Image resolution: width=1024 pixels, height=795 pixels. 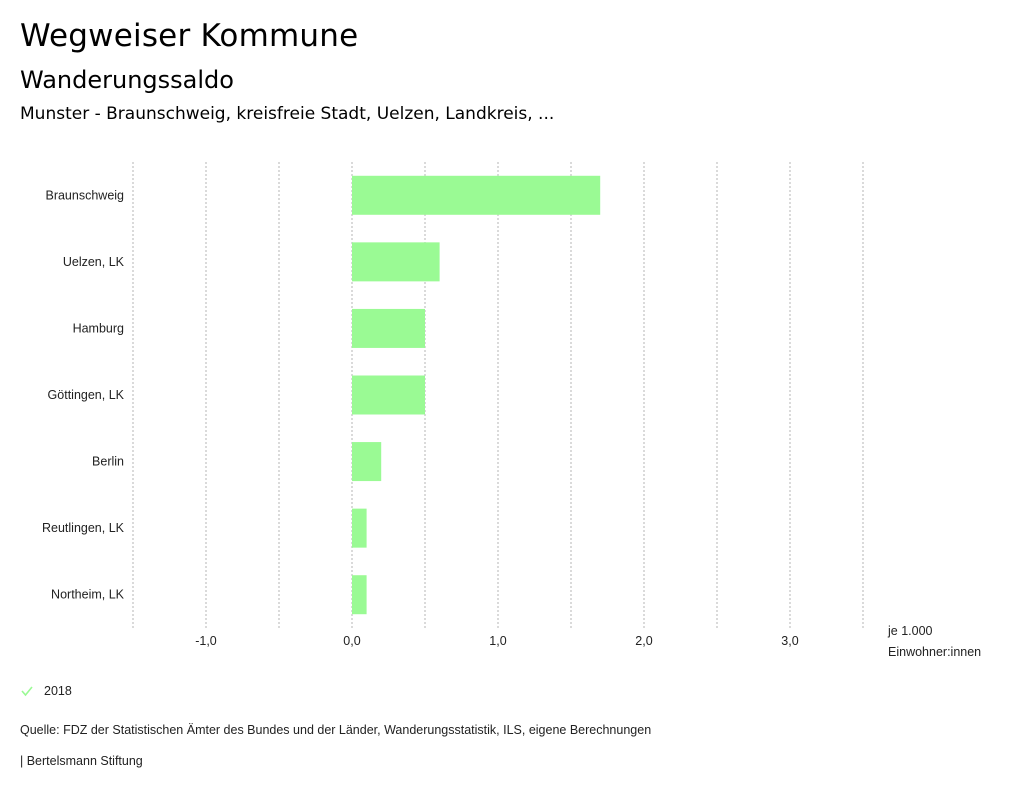 What do you see at coordinates (108, 462) in the screenshot?
I see `category-label: Berlin` at bounding box center [108, 462].